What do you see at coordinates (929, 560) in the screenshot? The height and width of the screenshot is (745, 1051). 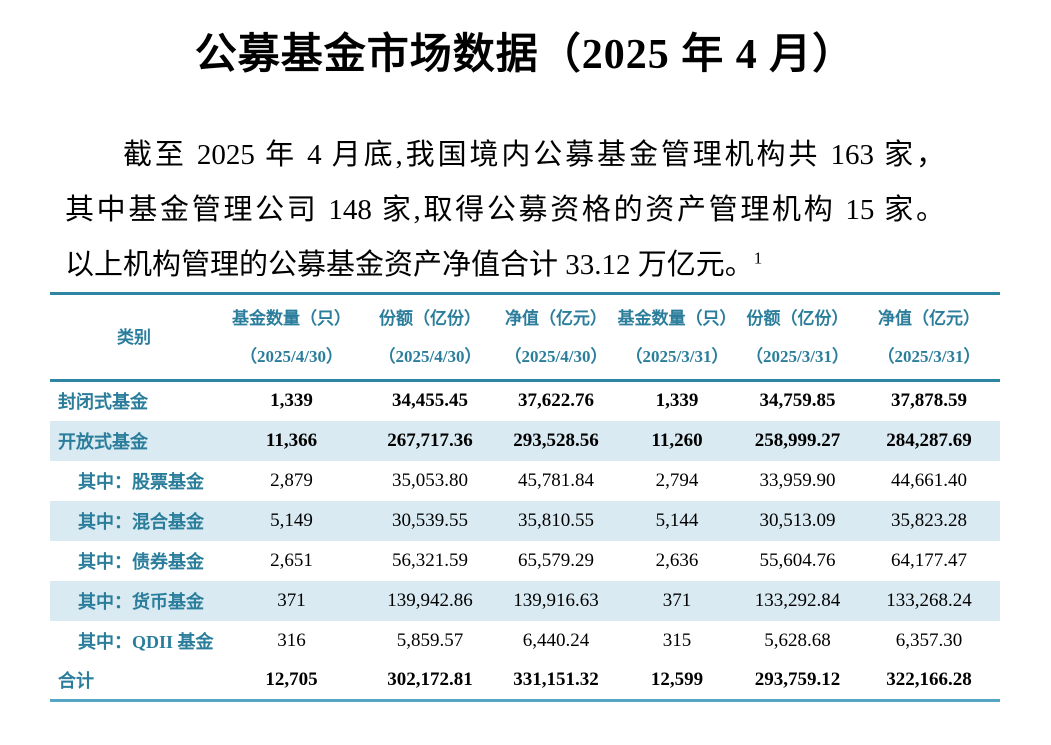 I see `value-cell: 64,177.47` at bounding box center [929, 560].